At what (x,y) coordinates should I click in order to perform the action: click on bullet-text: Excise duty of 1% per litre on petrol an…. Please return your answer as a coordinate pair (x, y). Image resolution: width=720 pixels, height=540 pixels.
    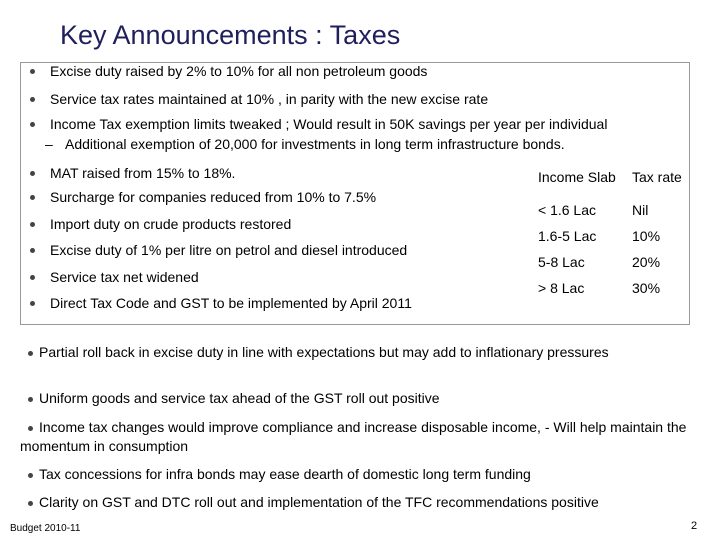
    Looking at the image, I should click on (229, 250).